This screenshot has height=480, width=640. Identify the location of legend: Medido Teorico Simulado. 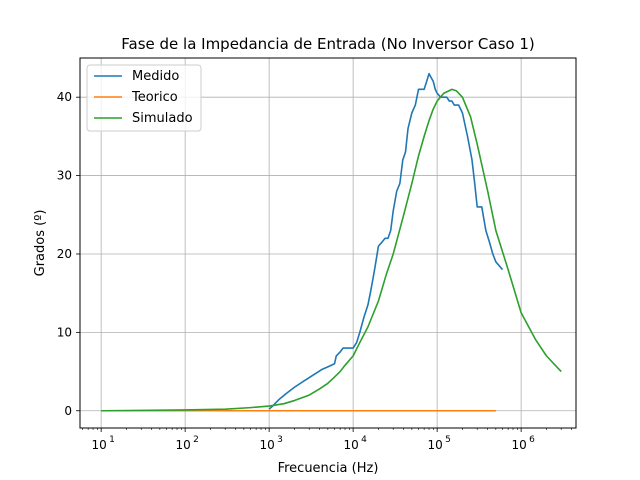
(144, 98).